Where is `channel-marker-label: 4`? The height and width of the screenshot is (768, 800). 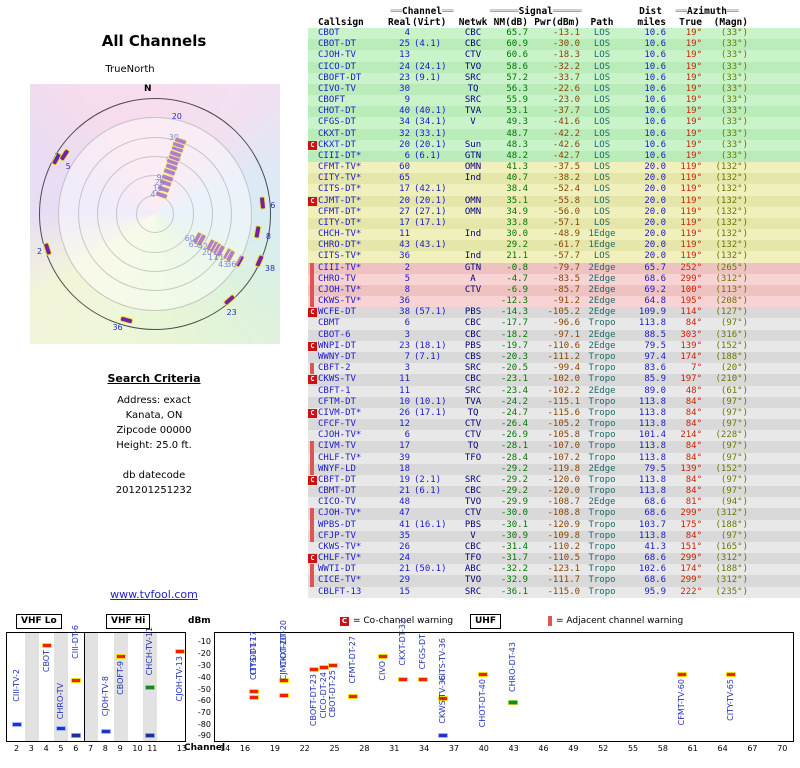 channel-marker-label: 4 is located at coordinates (153, 195).